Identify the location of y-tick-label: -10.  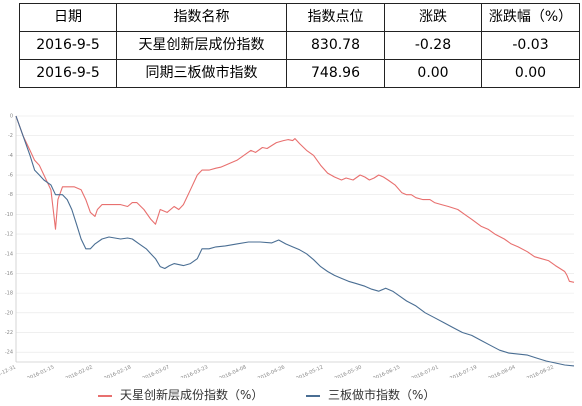
(9, 215).